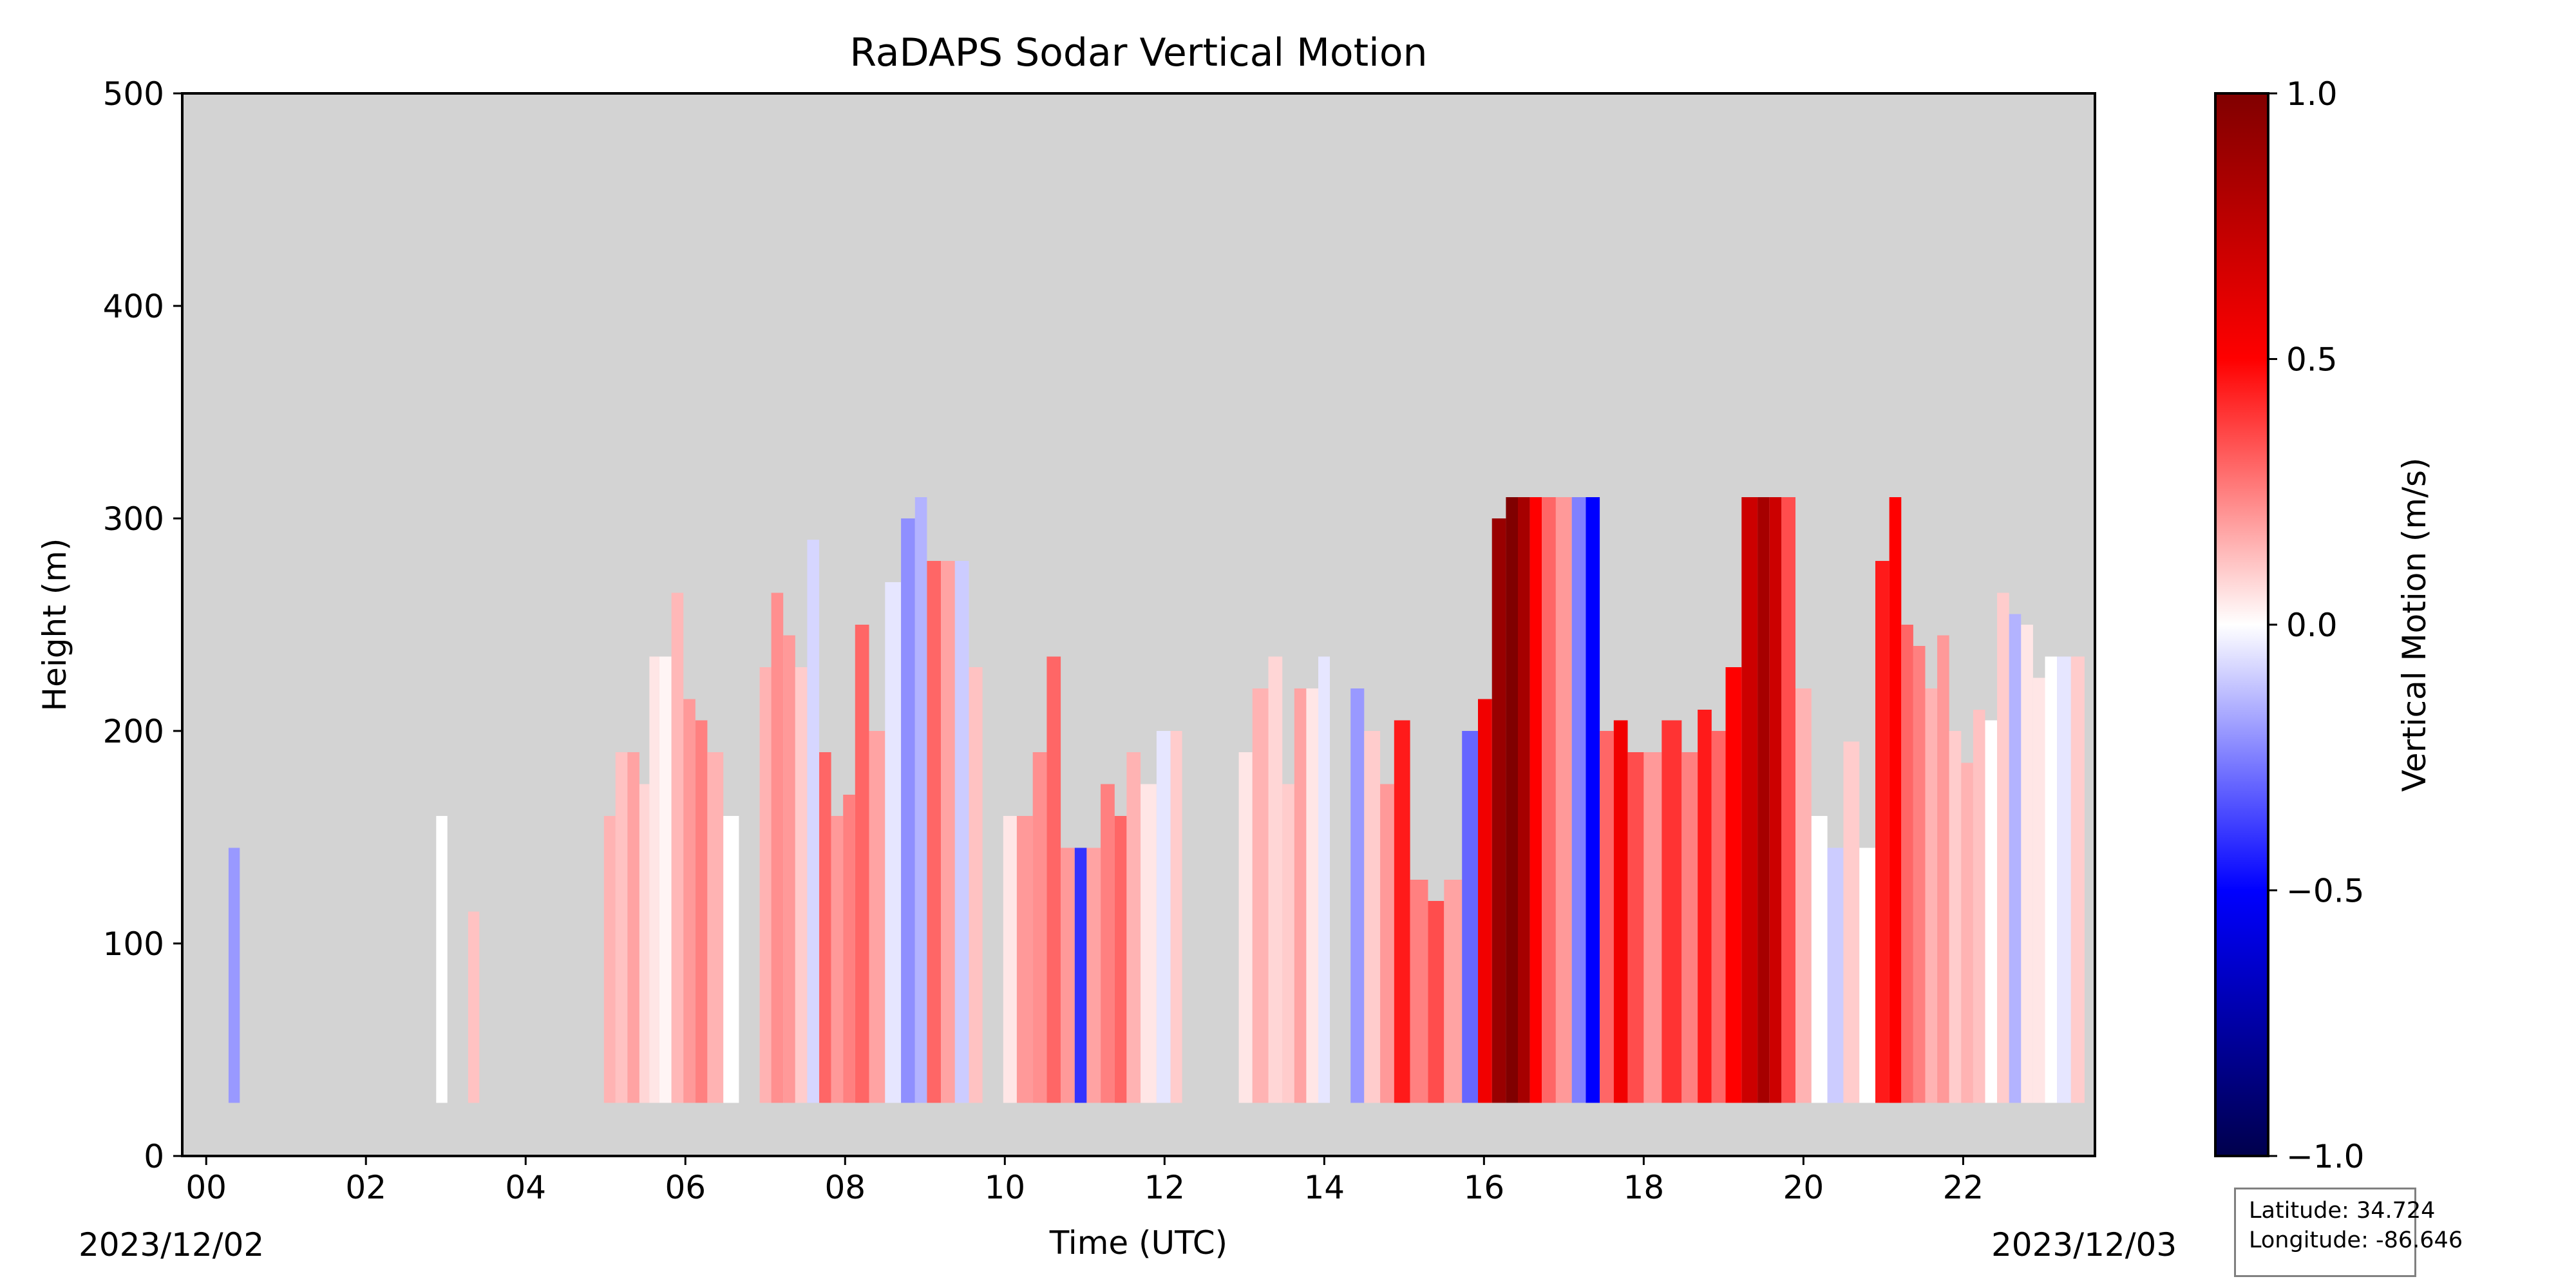 Image resolution: width=2576 pixels, height=1288 pixels. What do you see at coordinates (171, 1245) in the screenshot?
I see `start-date-label: 2023/12/02` at bounding box center [171, 1245].